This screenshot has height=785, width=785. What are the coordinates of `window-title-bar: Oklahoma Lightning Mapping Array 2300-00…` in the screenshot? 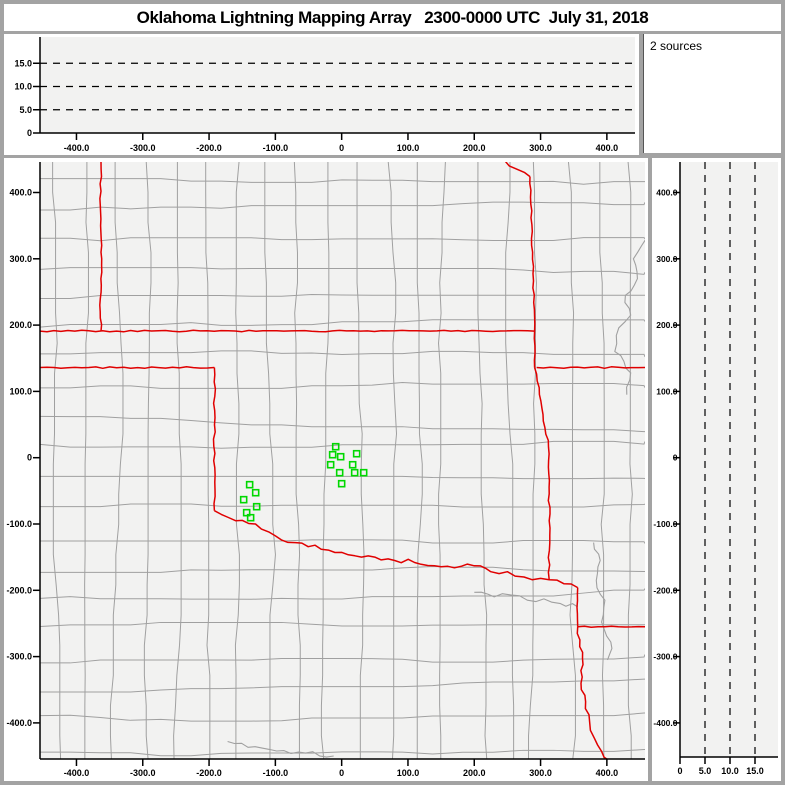 It's located at (392, 17).